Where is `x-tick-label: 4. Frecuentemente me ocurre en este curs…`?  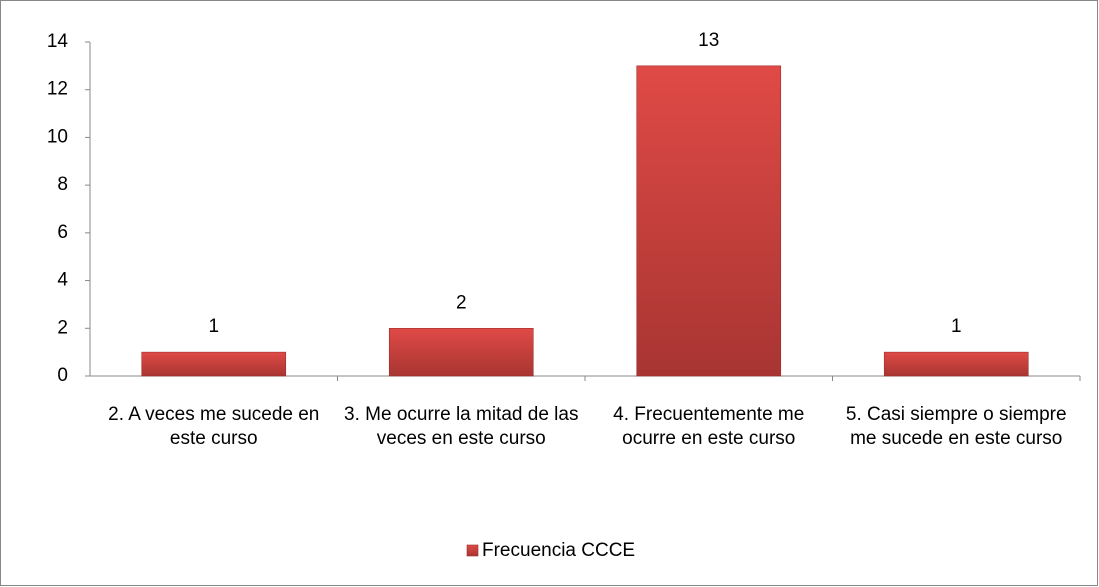
x-tick-label: 4. Frecuentemente me ocurre en este curs… is located at coordinates (709, 426).